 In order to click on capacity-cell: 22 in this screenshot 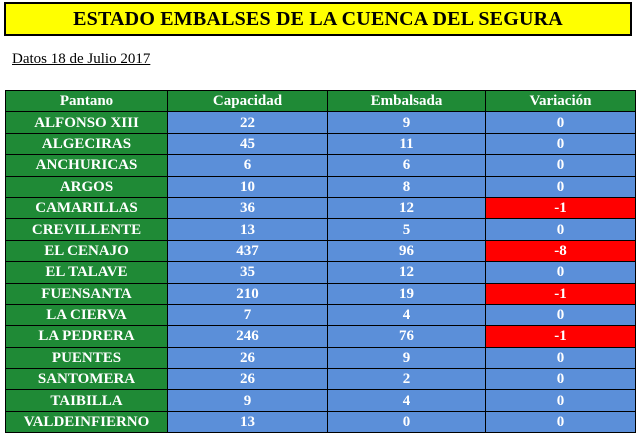, I will do `click(247, 122)`.